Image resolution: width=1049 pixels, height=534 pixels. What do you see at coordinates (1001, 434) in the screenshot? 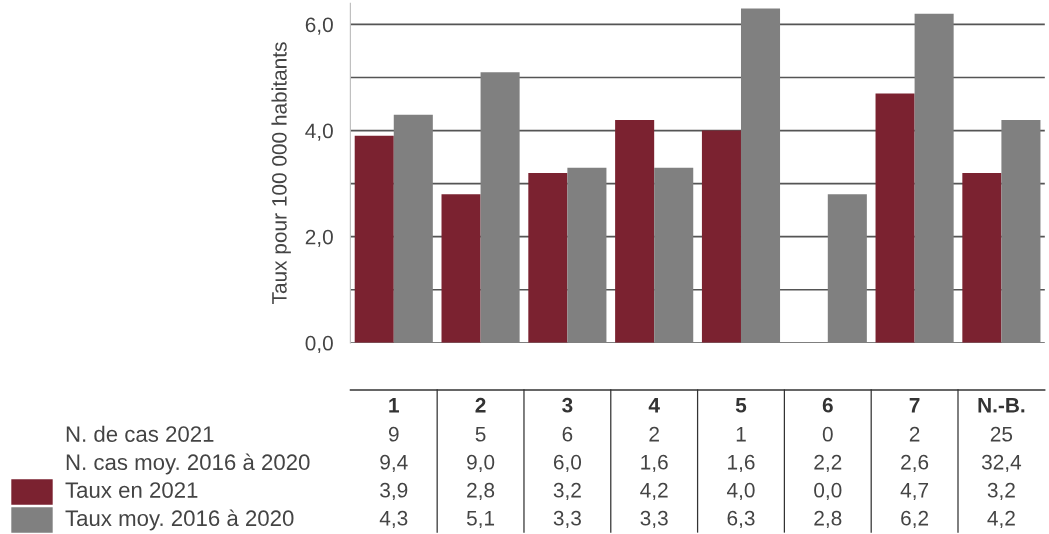
I see `text: 25` at bounding box center [1001, 434].